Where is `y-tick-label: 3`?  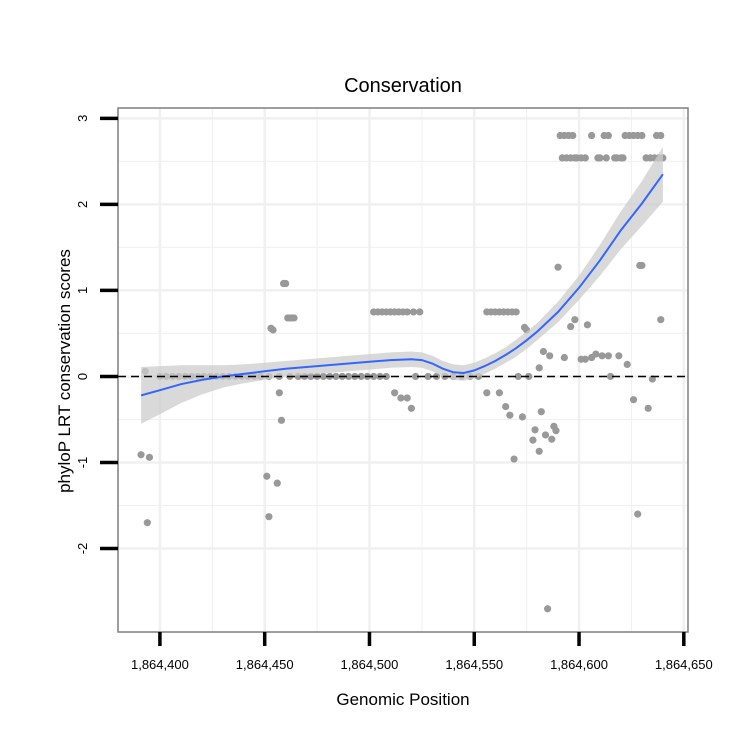
y-tick-label: 3 is located at coordinates (82, 118).